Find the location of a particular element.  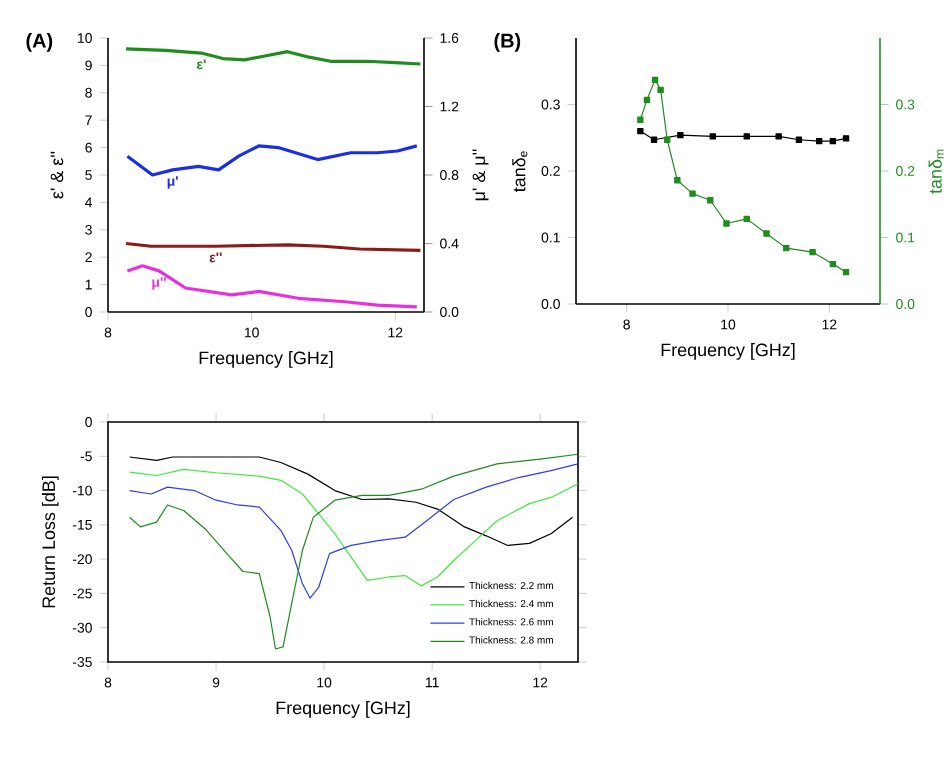

y-axis-title: Return Loss [dB] is located at coordinates (50, 542).